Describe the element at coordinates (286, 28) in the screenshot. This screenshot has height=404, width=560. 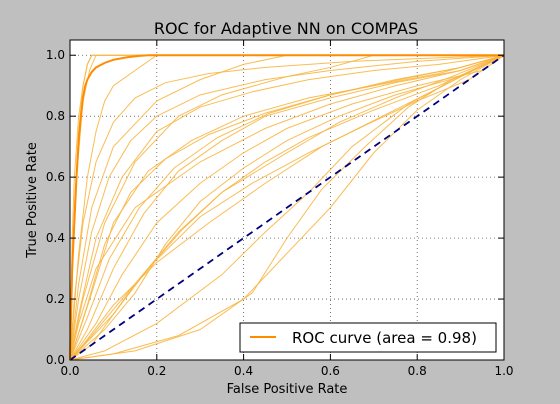
I see `chart-title: ROC for Adaptive NN on COMPAS` at that location.